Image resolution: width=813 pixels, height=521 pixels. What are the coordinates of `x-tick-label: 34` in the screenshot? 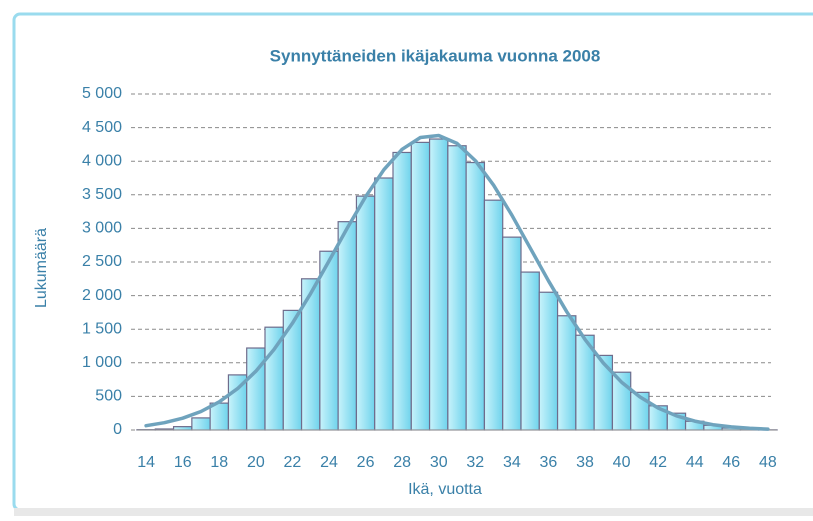 It's located at (512, 462).